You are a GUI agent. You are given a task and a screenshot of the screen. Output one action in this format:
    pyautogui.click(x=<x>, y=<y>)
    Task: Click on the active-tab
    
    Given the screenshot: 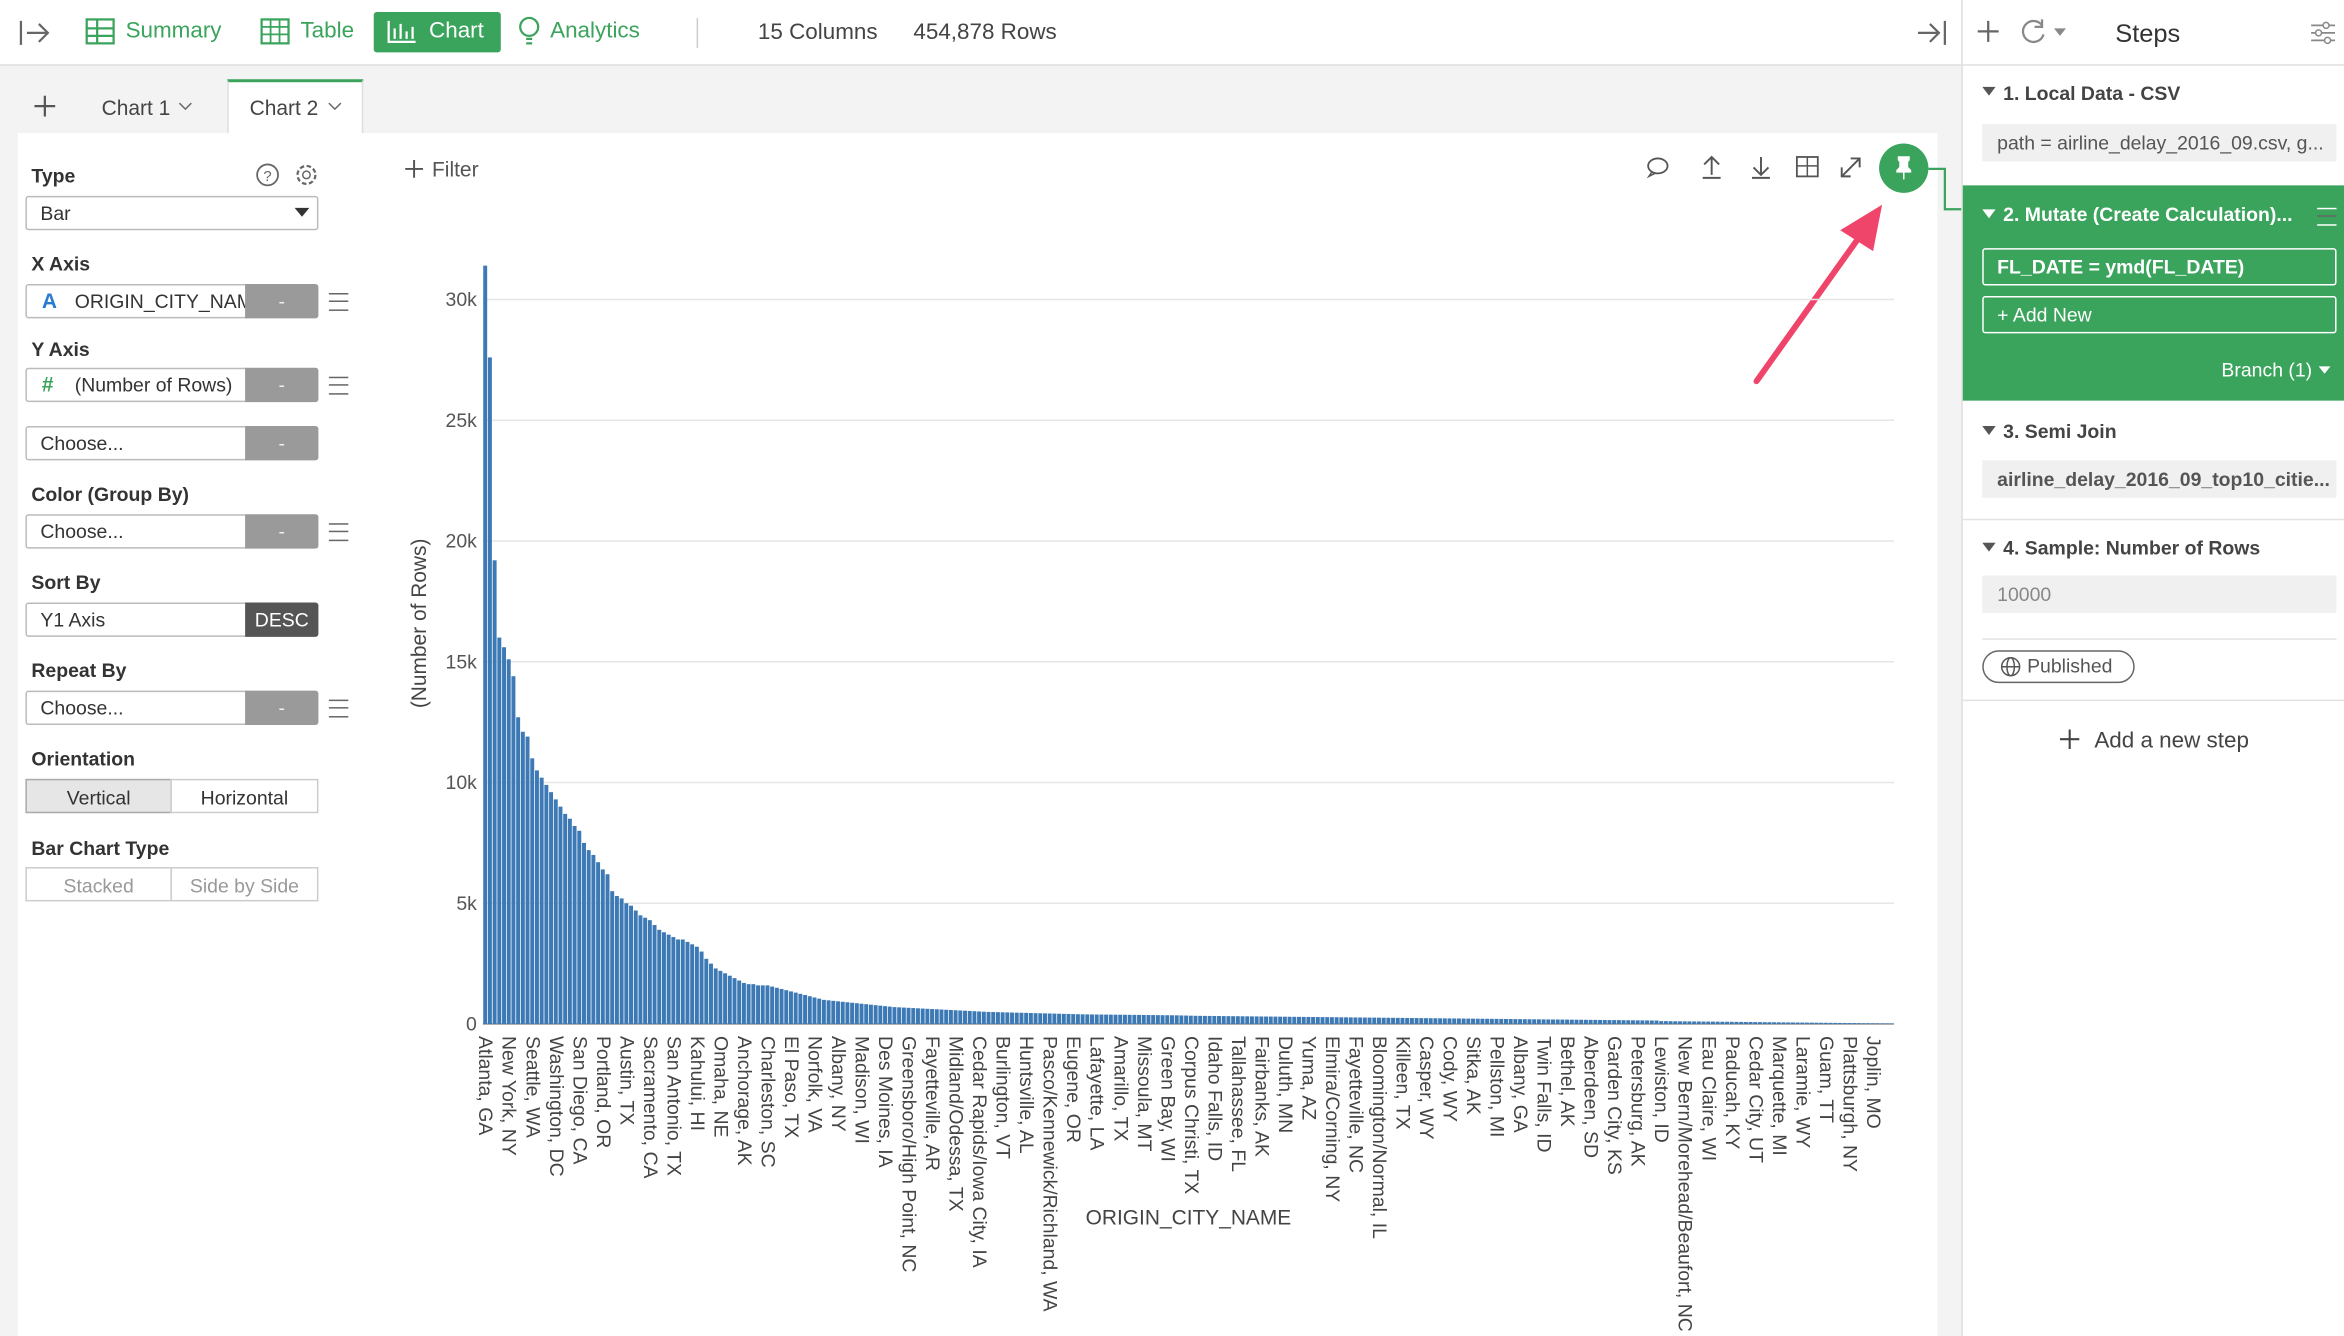 What is the action you would take?
    pyautogui.click(x=295, y=107)
    